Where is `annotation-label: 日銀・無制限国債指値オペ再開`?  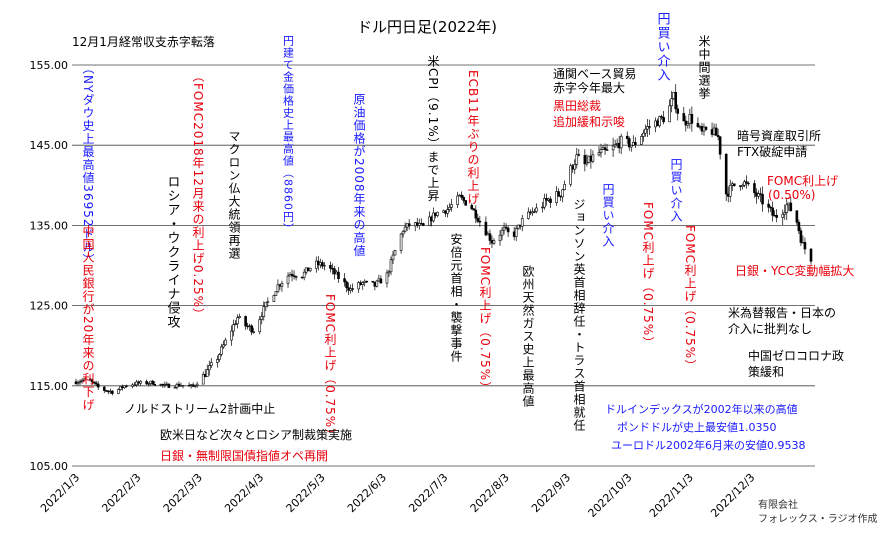
annotation-label: 日銀・無制限国債指値オペ再開 is located at coordinates (244, 455).